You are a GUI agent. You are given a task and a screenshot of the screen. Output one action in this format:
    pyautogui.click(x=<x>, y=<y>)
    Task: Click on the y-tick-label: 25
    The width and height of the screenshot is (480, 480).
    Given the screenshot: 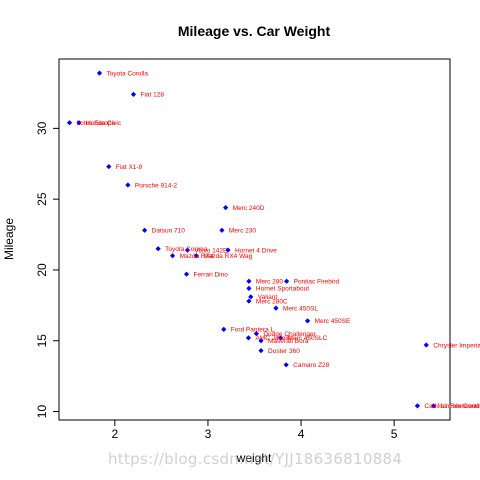 What is the action you would take?
    pyautogui.click(x=42, y=199)
    